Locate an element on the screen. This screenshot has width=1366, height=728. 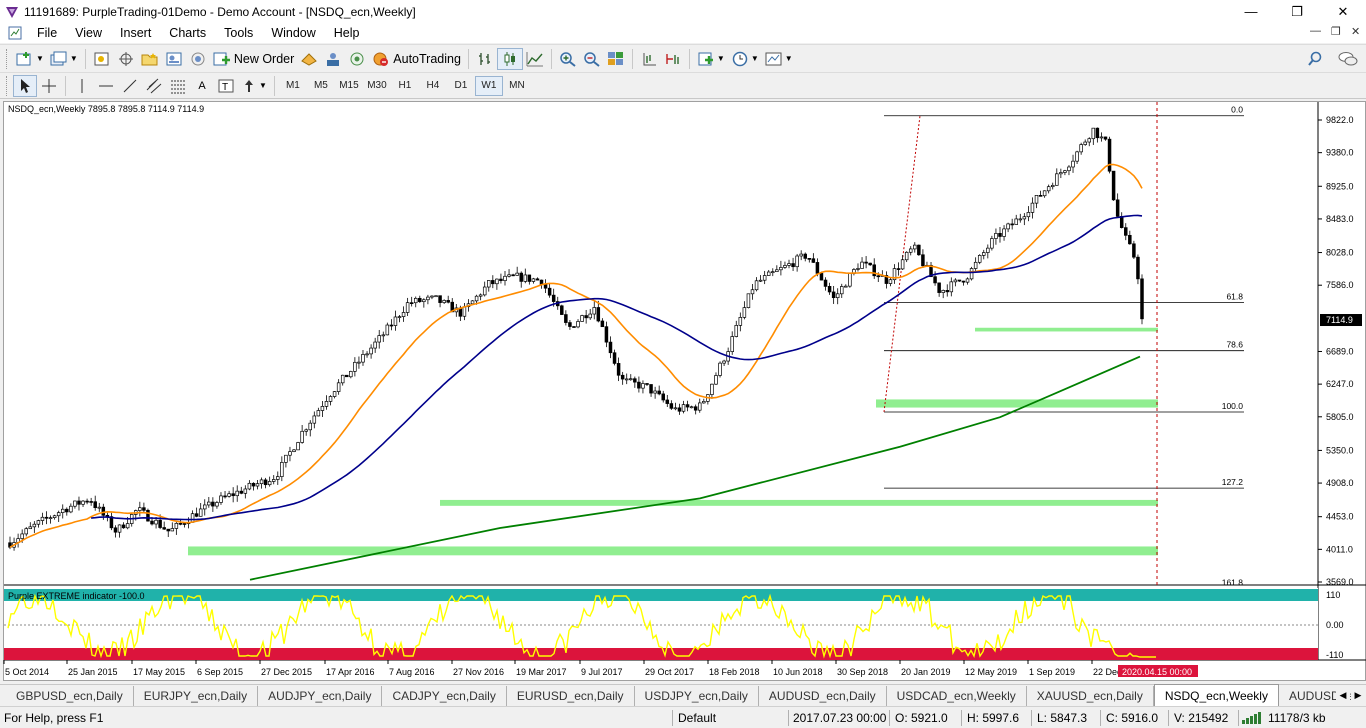
timeframe-h1: H1 is located at coordinates (405, 85).